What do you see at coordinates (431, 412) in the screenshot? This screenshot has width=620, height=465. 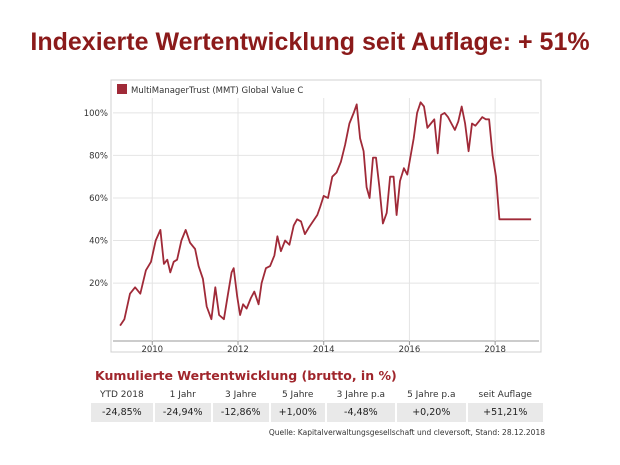 I see `value-5y-pa: +0,20%` at bounding box center [431, 412].